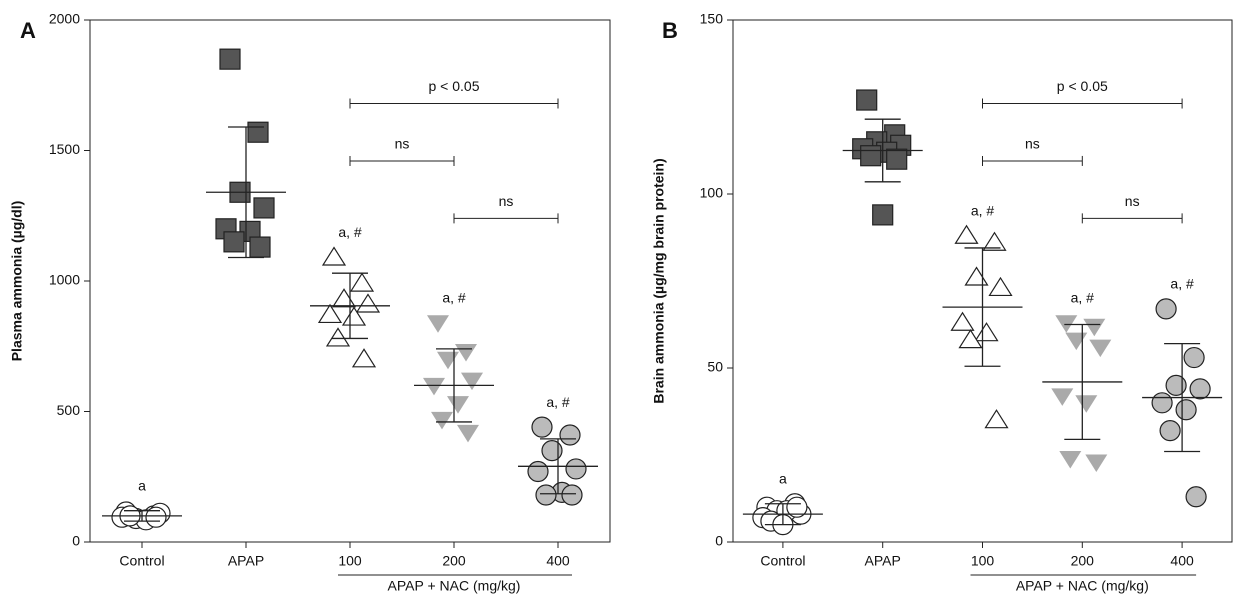  I want to click on panel-label: A, so click(28, 30).